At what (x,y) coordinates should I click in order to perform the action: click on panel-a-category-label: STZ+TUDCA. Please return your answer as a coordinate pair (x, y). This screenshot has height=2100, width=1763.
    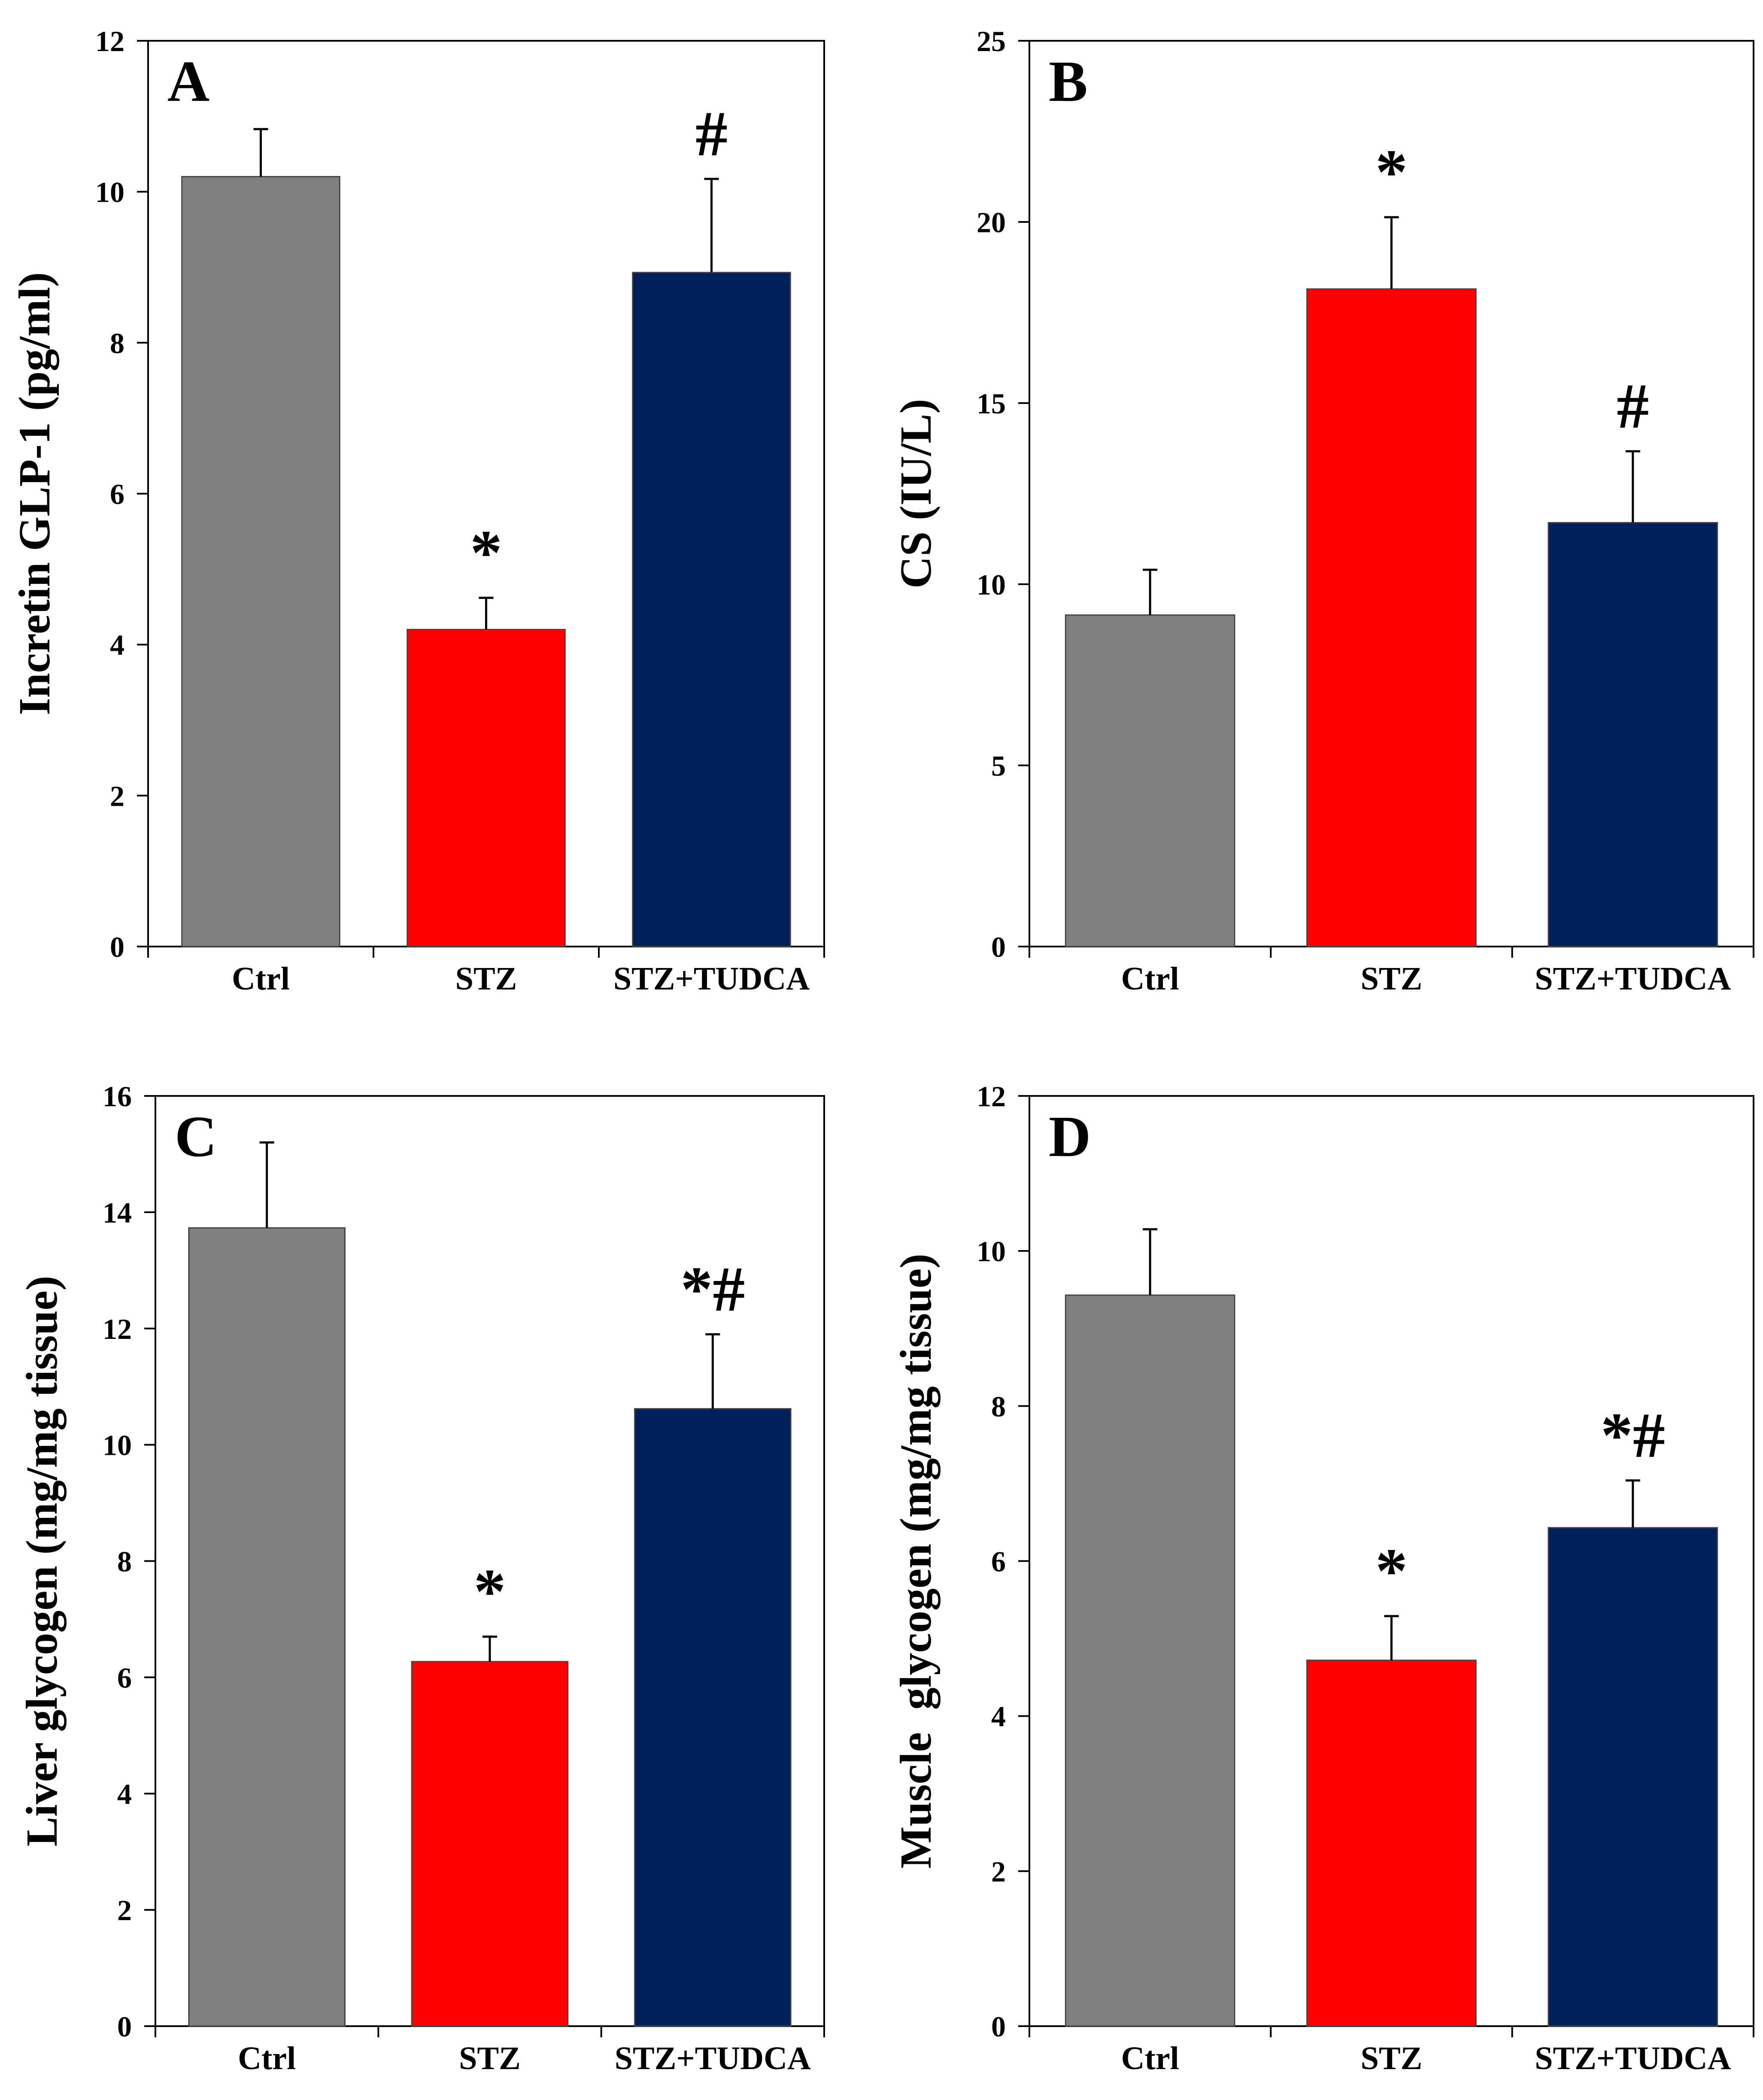
    Looking at the image, I should click on (712, 979).